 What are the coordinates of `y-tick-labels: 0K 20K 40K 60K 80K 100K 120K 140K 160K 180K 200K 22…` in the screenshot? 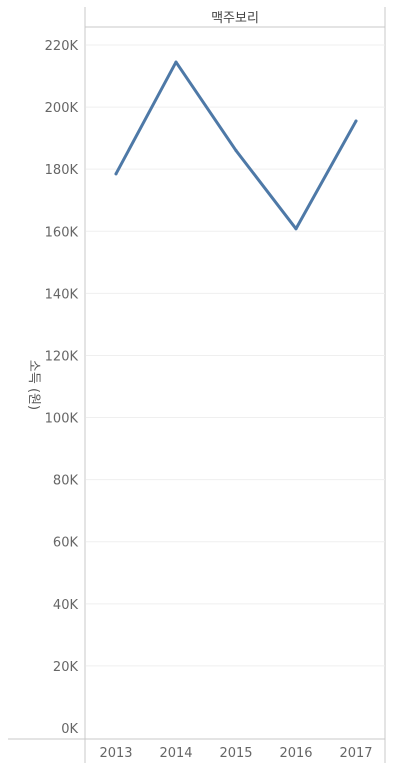 It's located at (62, 388).